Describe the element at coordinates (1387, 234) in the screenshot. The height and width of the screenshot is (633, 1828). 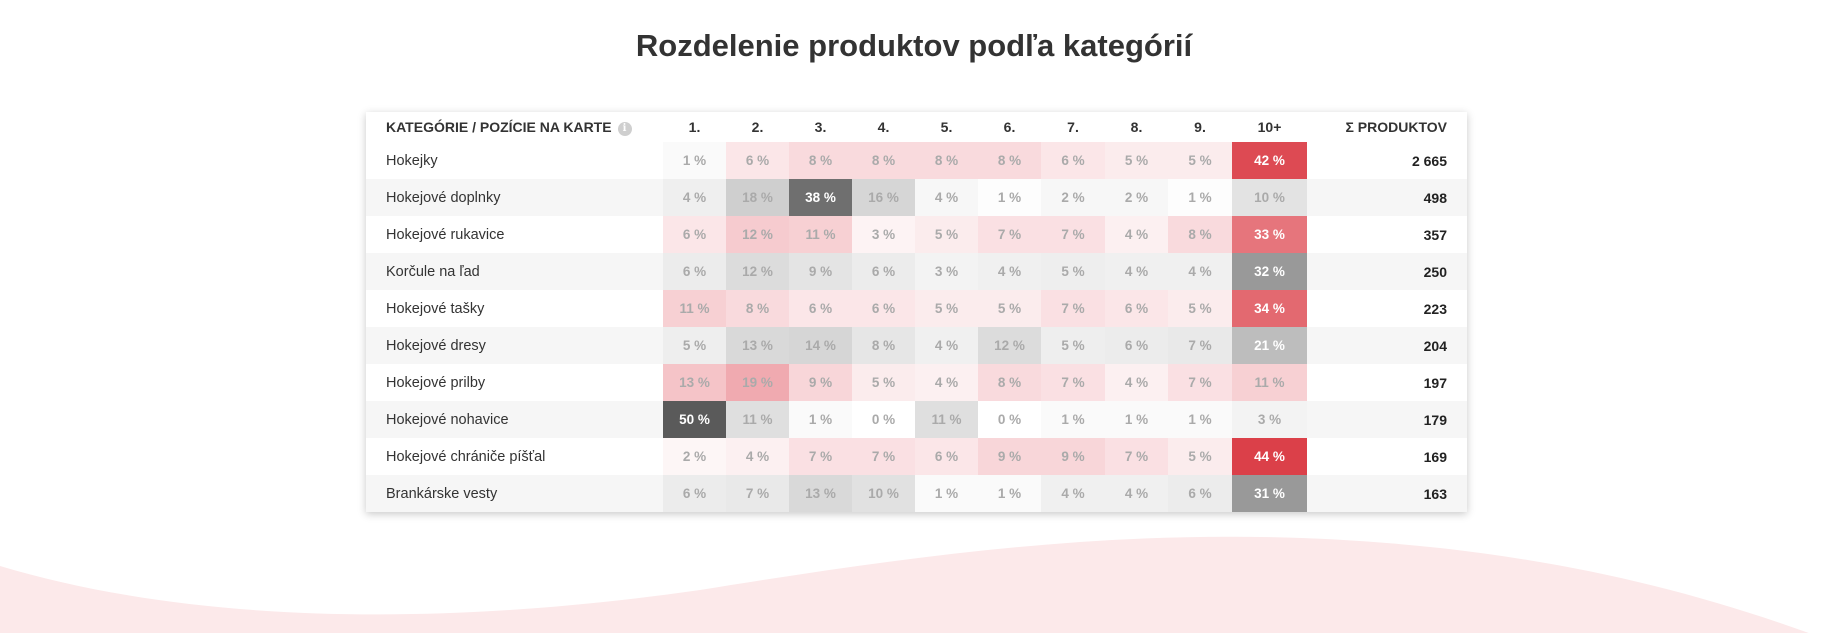
I see `product-count: 357` at that location.